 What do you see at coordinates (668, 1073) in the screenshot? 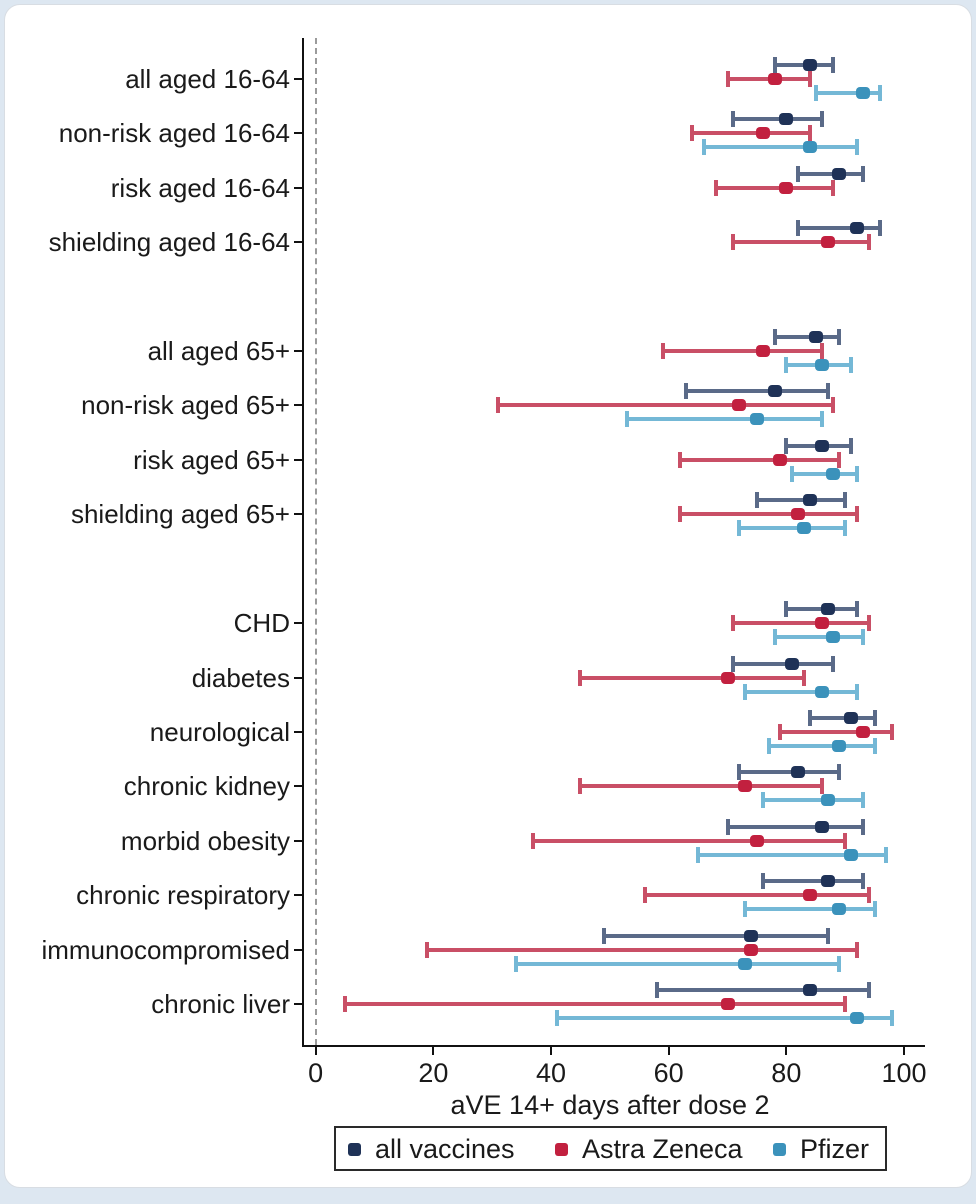
I see `x-tick-label: 60` at bounding box center [668, 1073].